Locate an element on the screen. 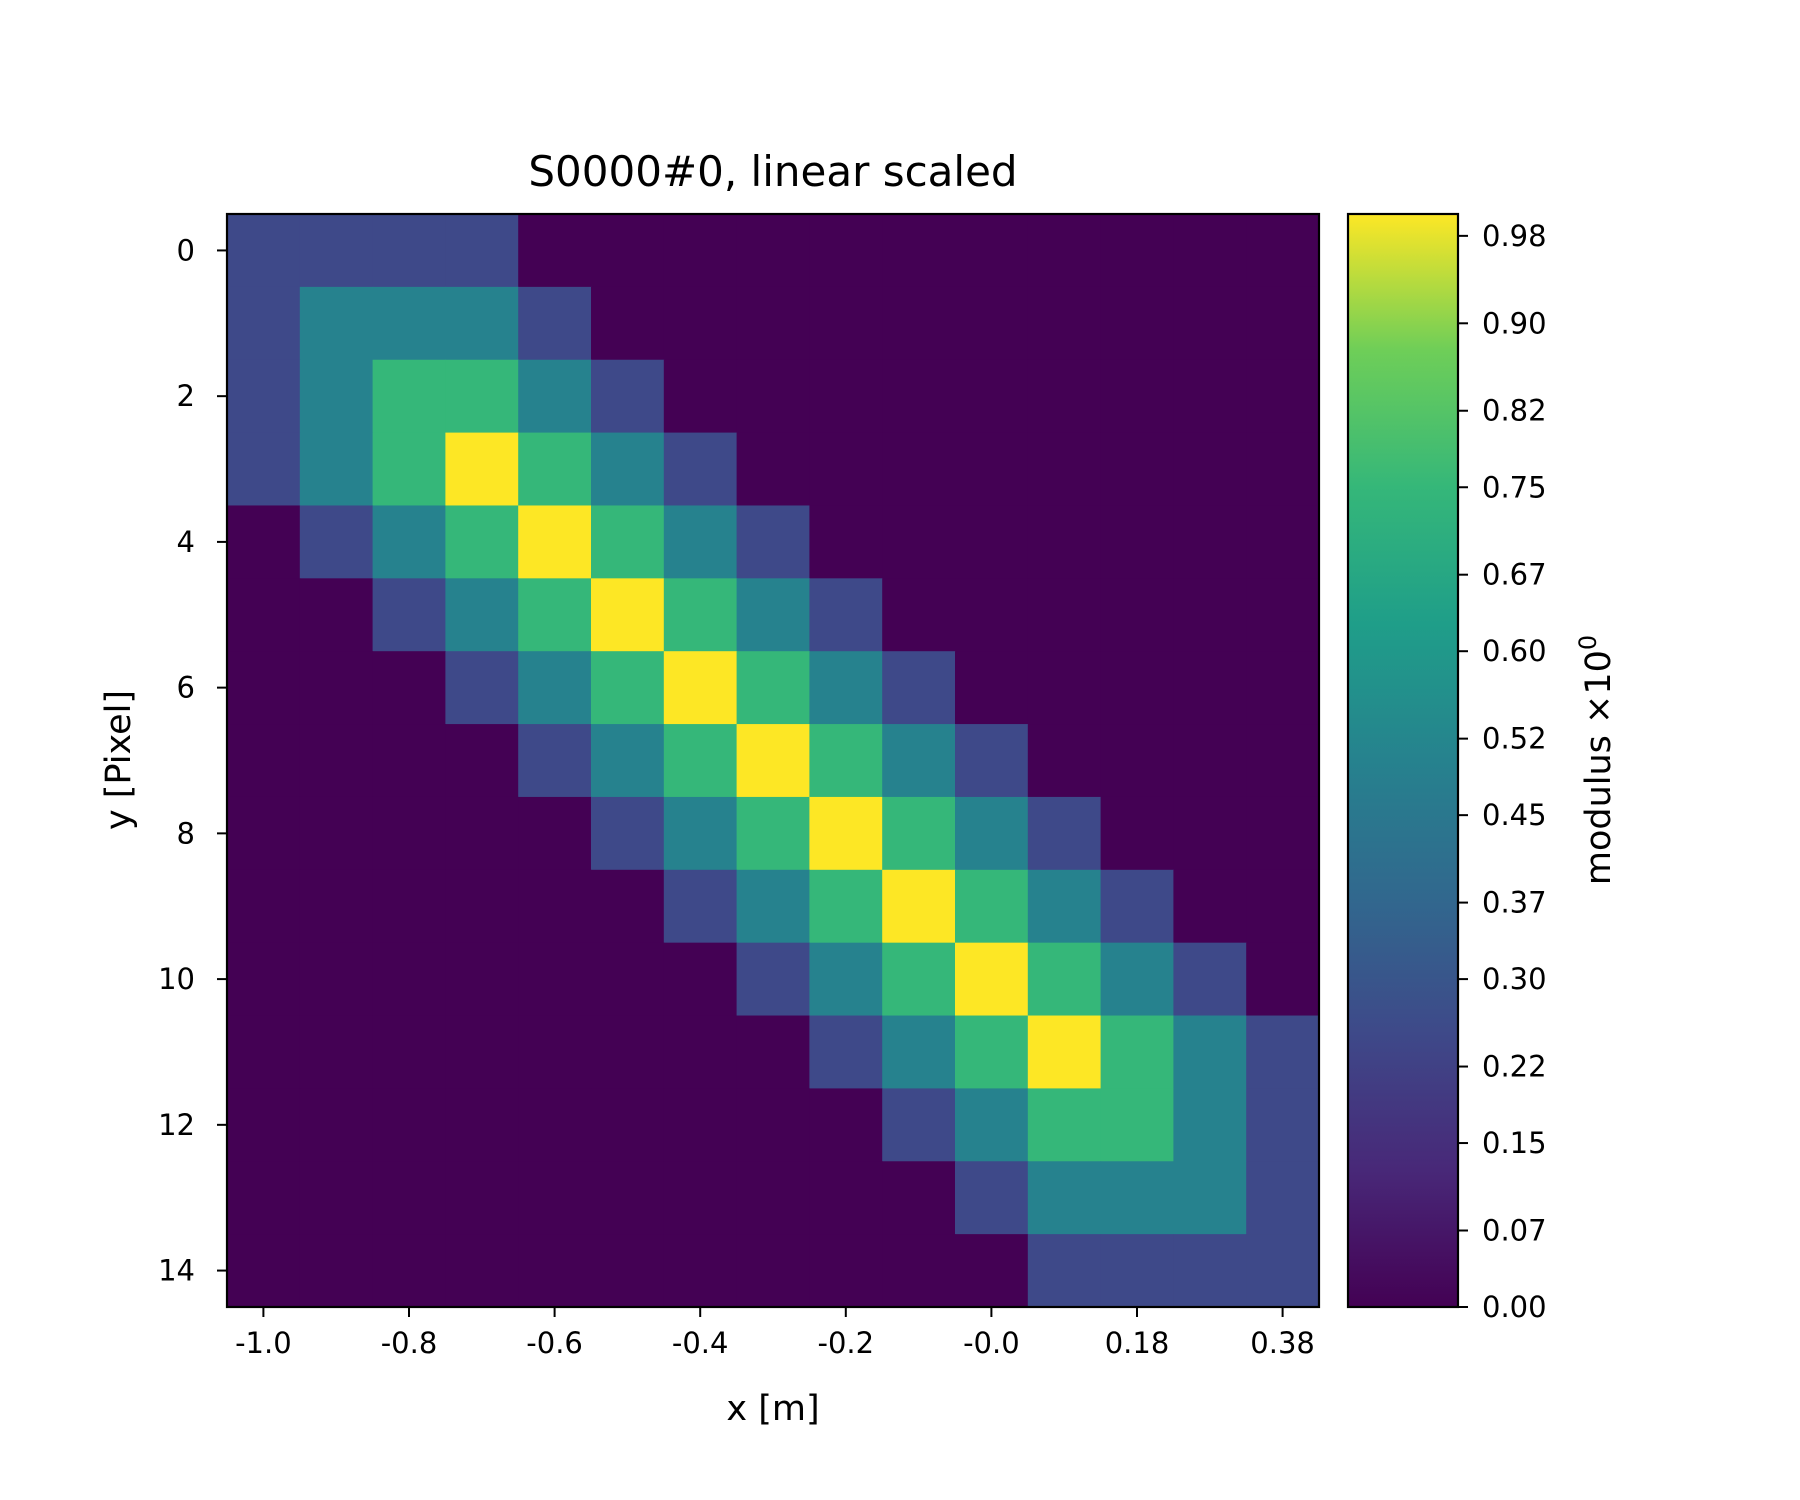  colorbar is located at coordinates (1403, 760).